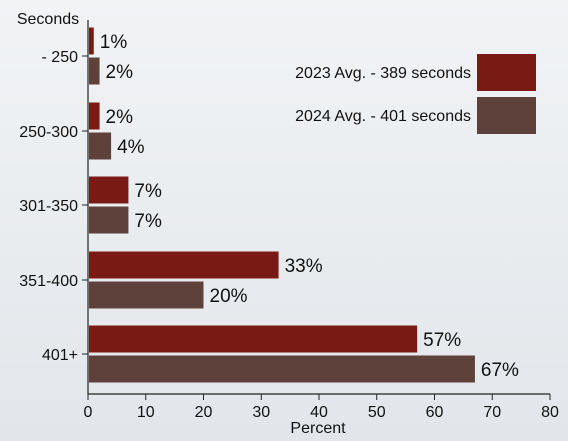  Describe the element at coordinates (261, 412) in the screenshot. I see `x-tick-label: 30` at that location.